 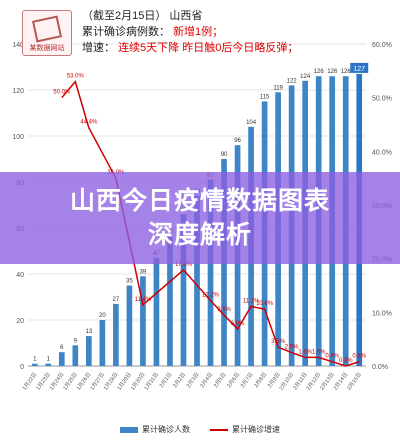 I want to click on site-logo: 某数据网站, so click(x=47, y=33).